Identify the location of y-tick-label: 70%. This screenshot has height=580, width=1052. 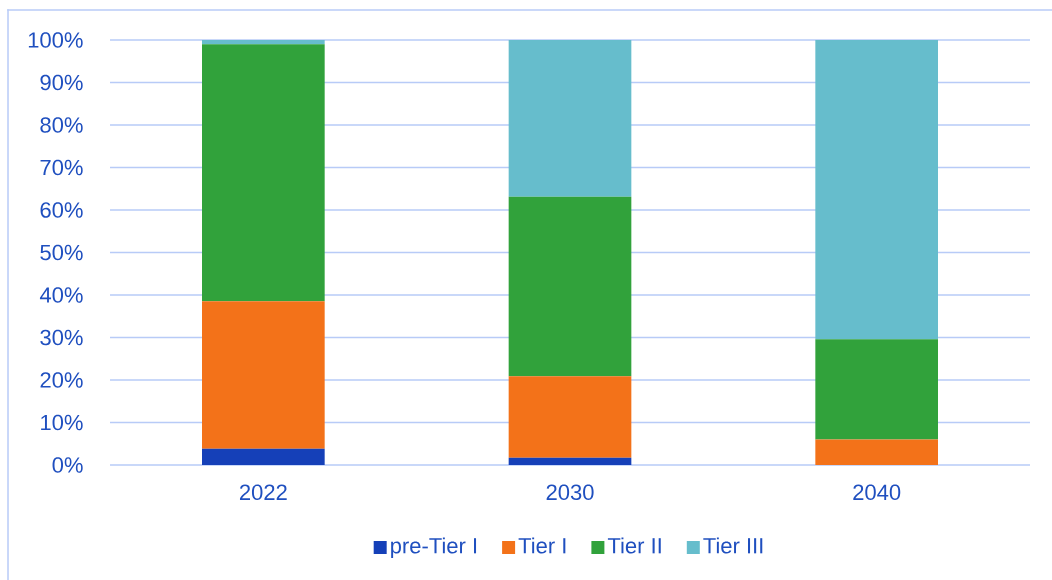
(61, 167).